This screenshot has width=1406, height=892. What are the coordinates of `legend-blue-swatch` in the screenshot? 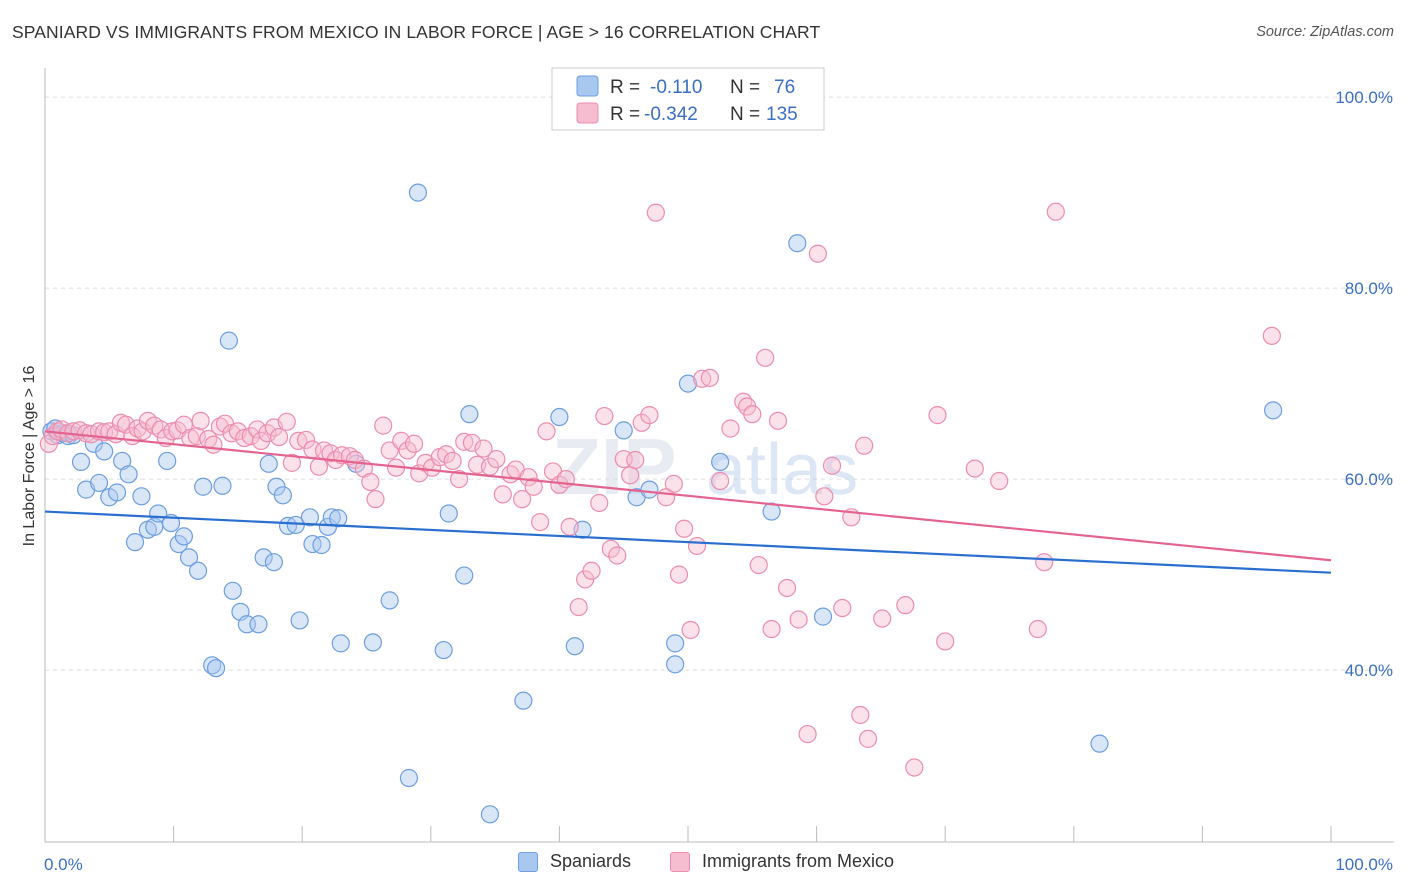 It's located at (587, 86).